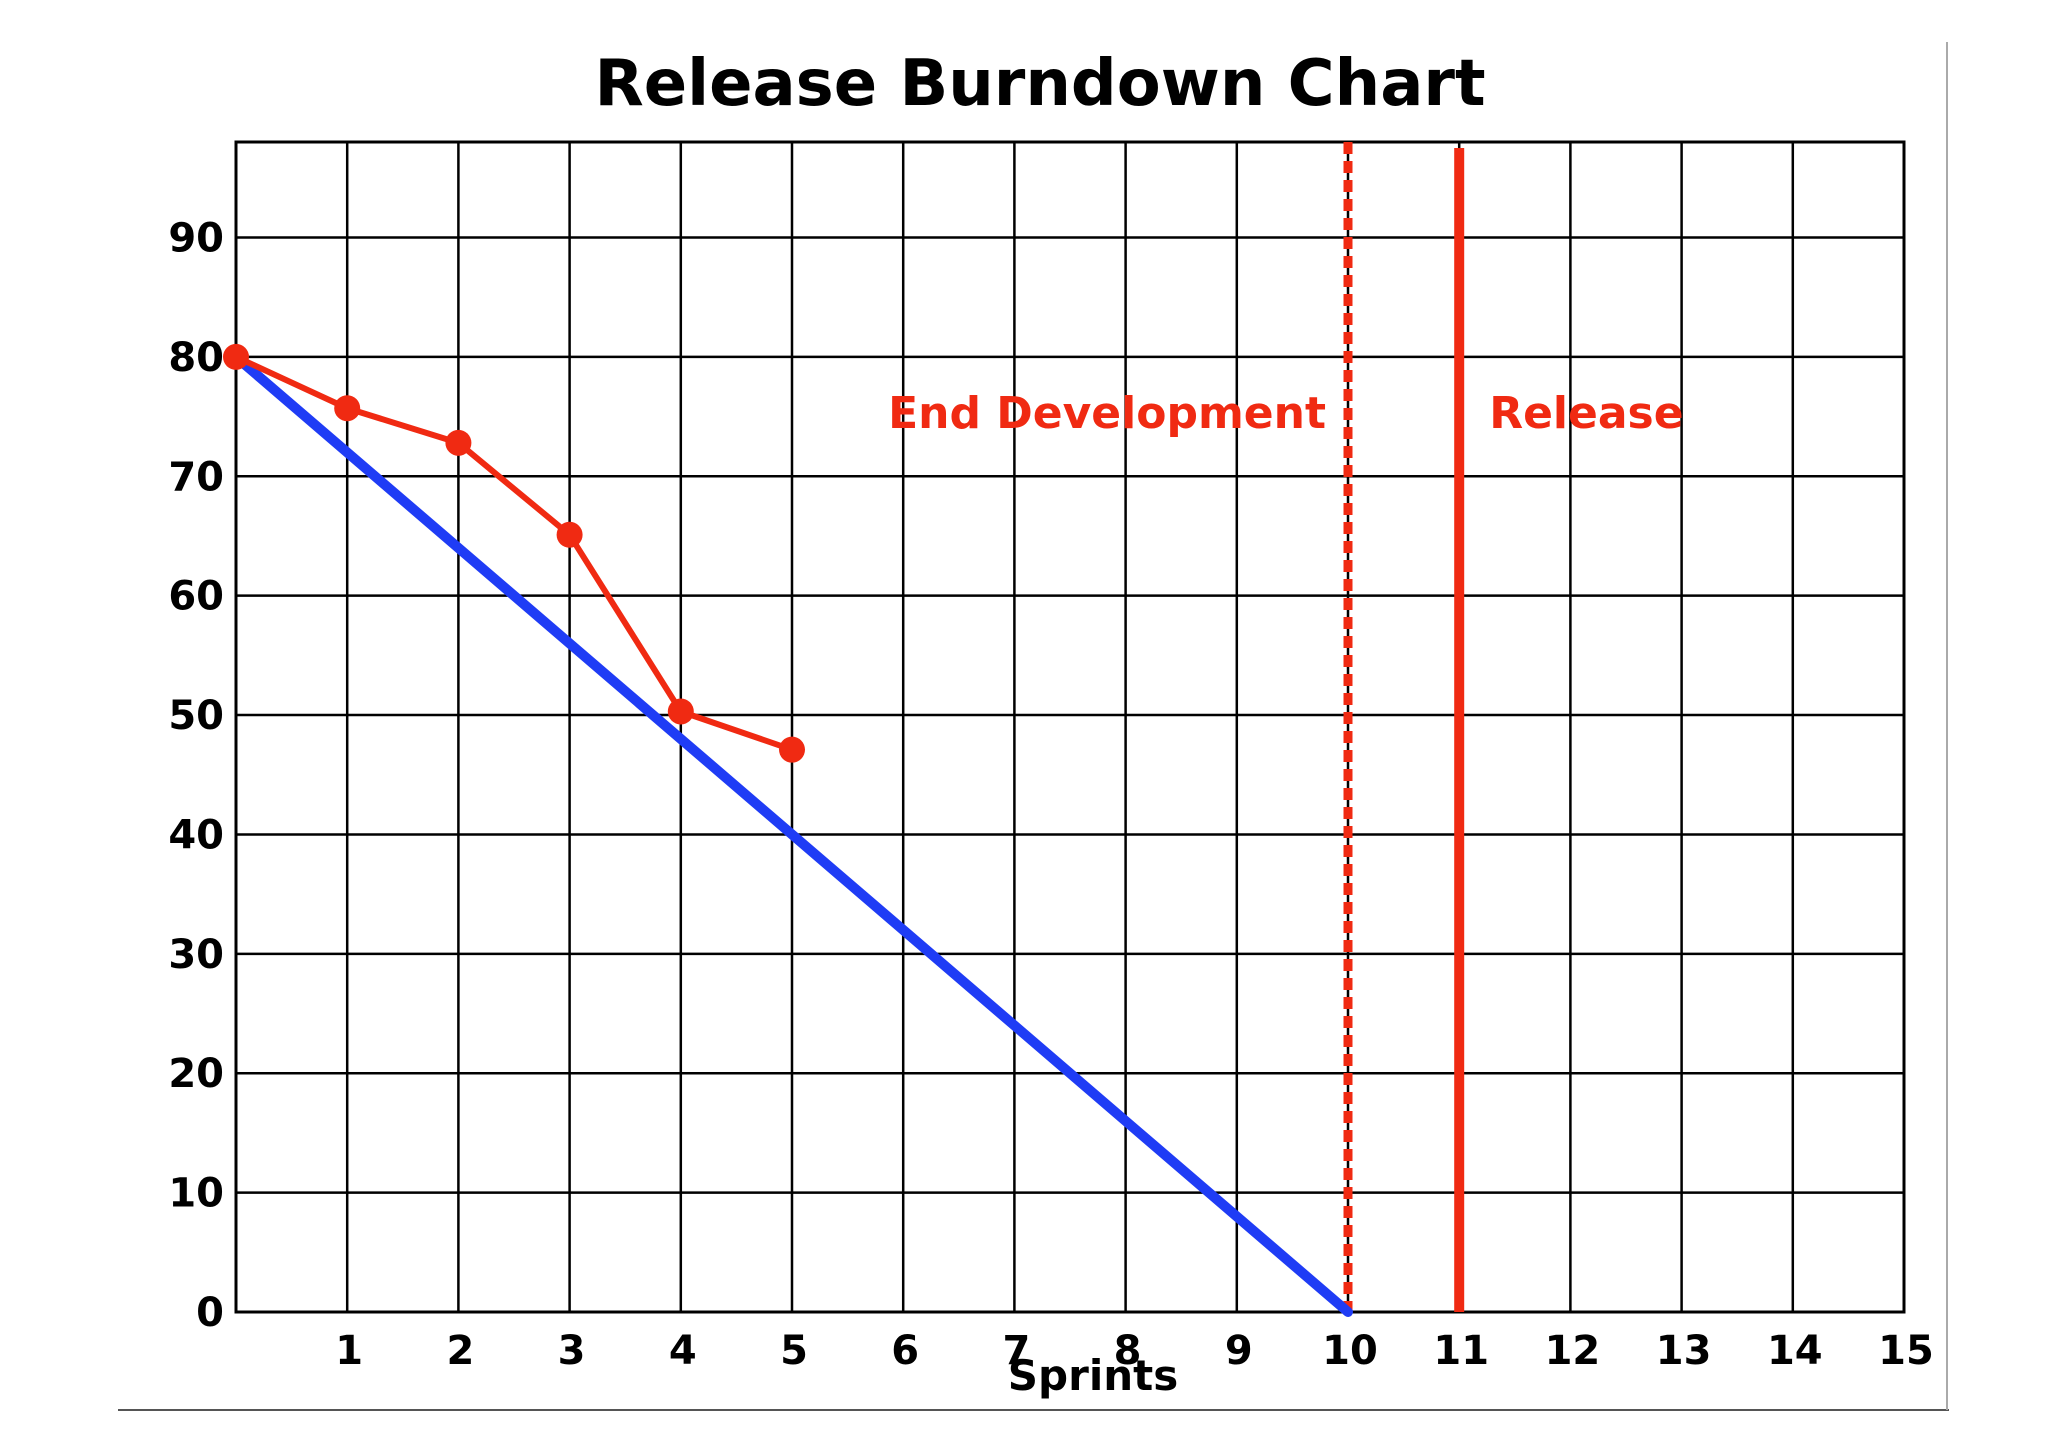 The width and height of the screenshot is (2048, 1447). I want to click on chart-title: Release Burndown Chart, so click(1039, 84).